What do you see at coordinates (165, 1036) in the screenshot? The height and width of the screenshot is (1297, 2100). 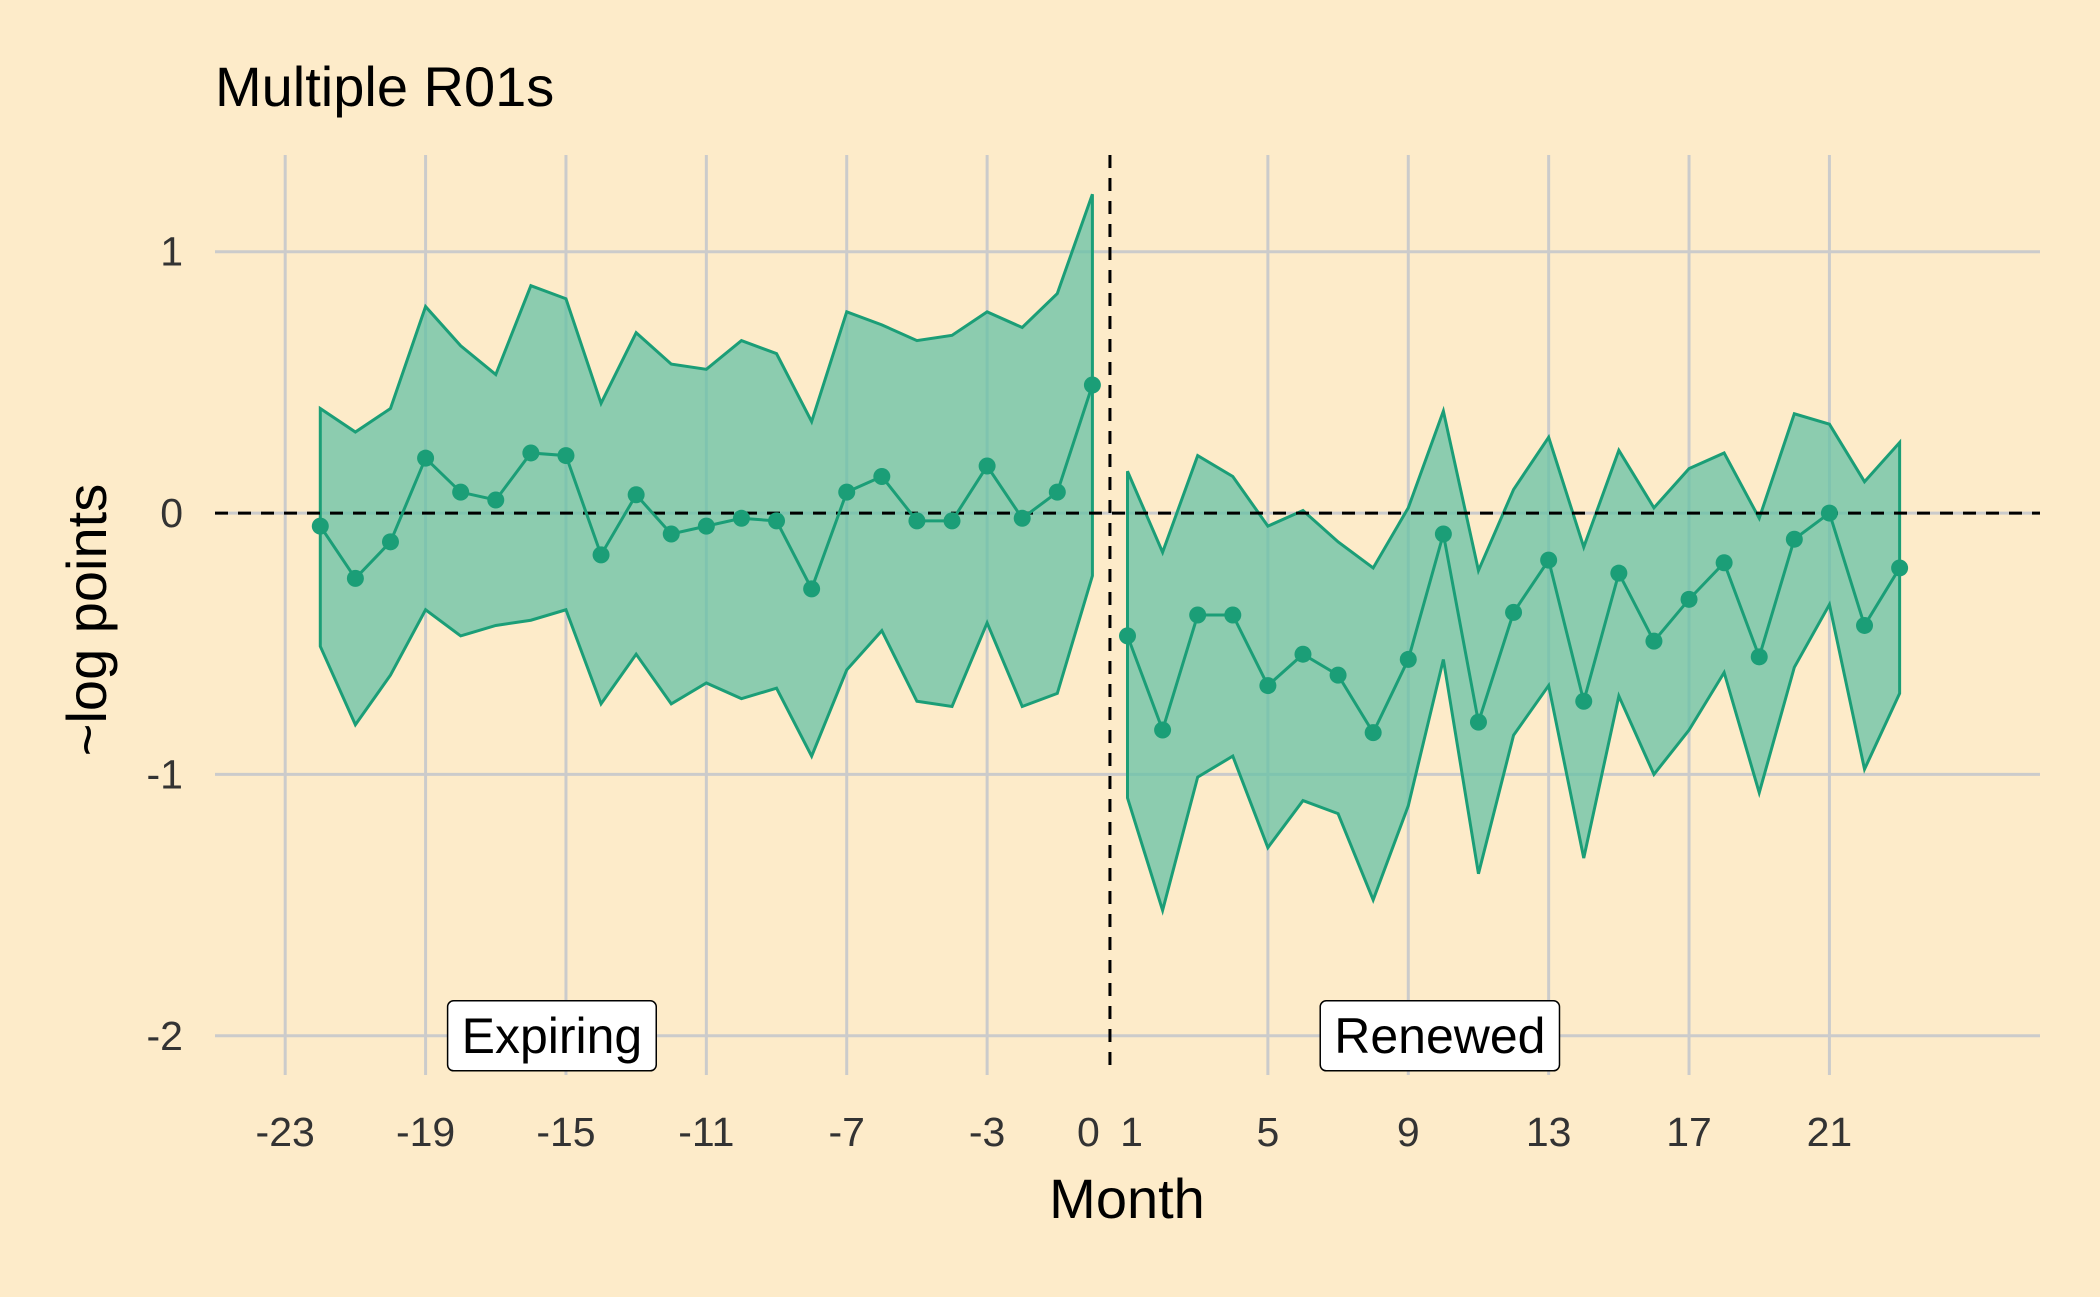 I see `y-tick-label: -2` at bounding box center [165, 1036].